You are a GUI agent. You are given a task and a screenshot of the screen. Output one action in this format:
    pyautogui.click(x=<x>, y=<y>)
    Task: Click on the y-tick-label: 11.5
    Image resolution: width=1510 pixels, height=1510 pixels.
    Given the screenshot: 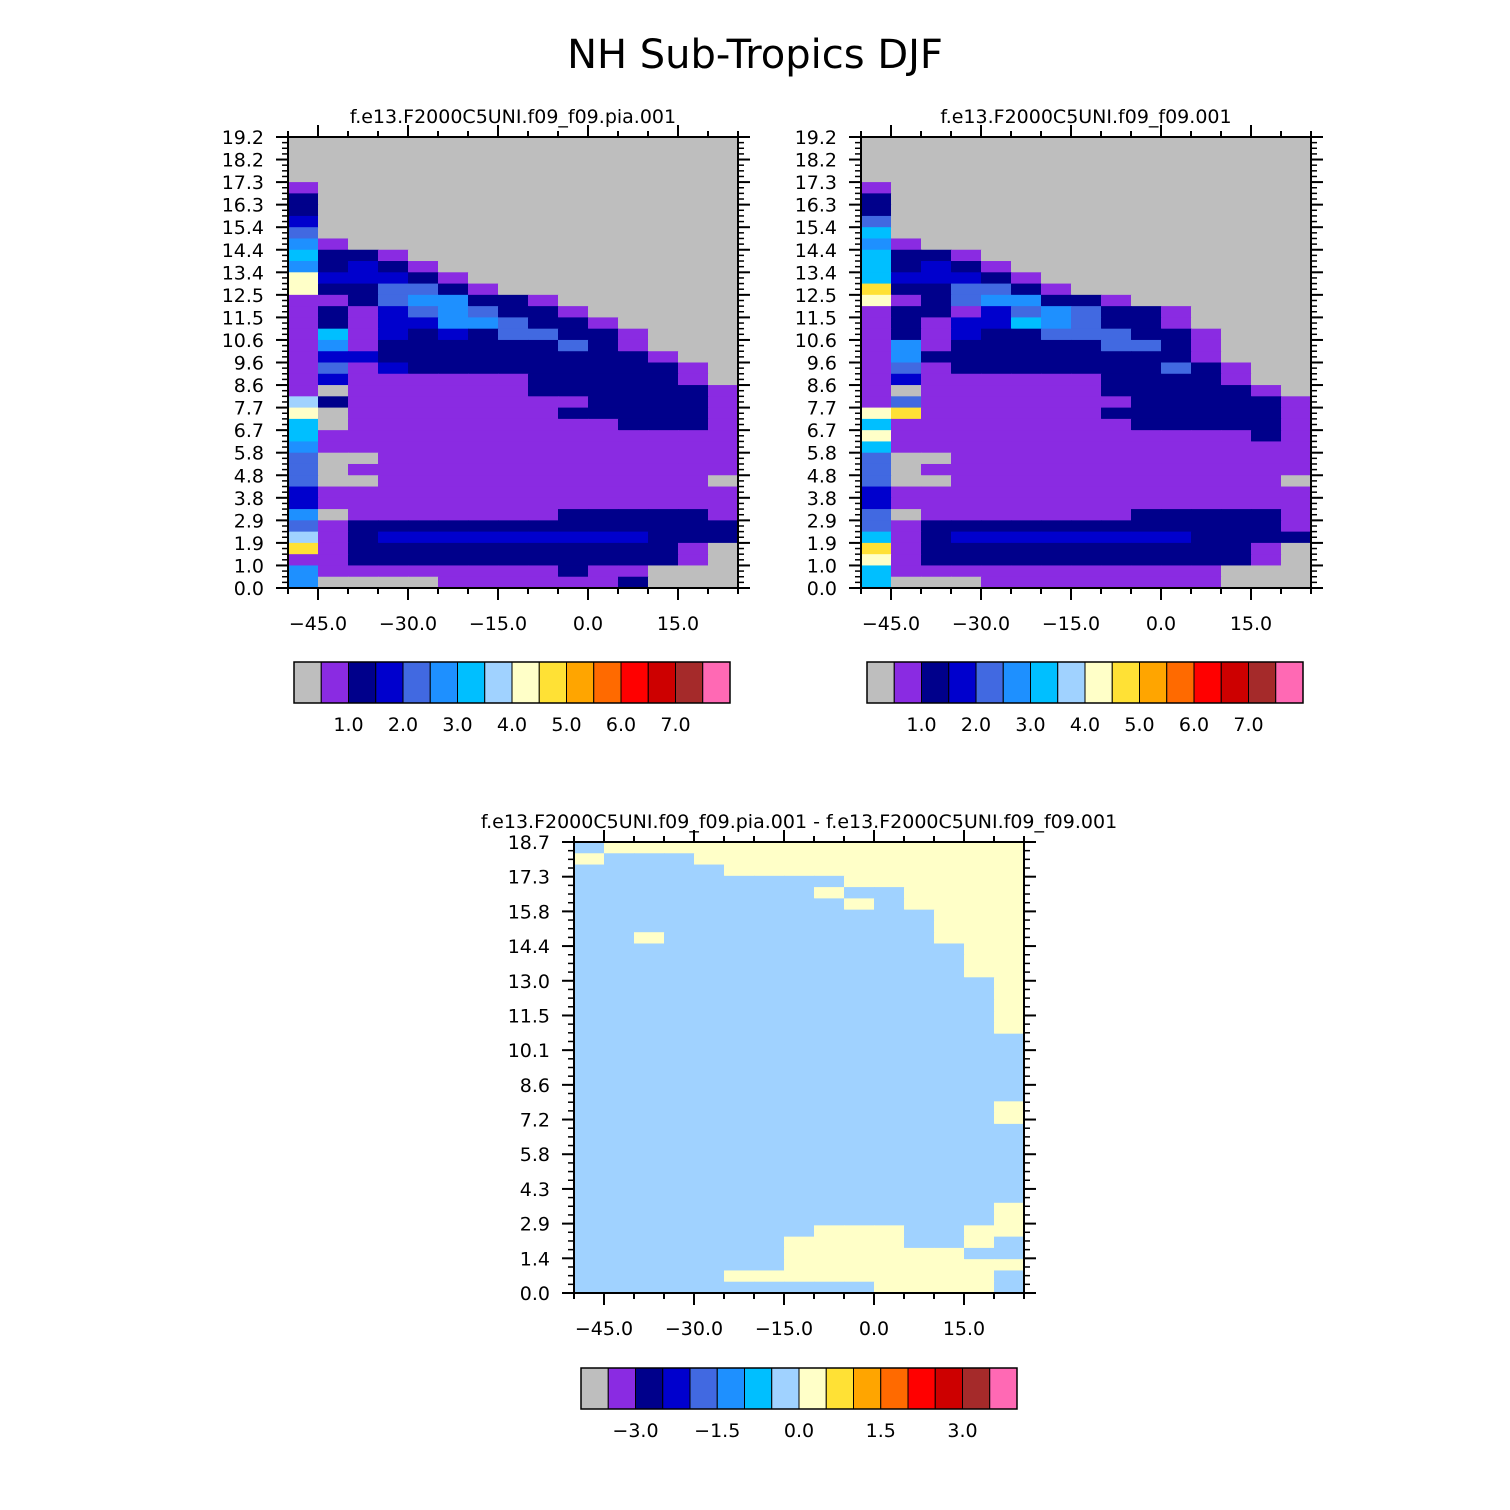 What is the action you would take?
    pyautogui.click(x=243, y=318)
    